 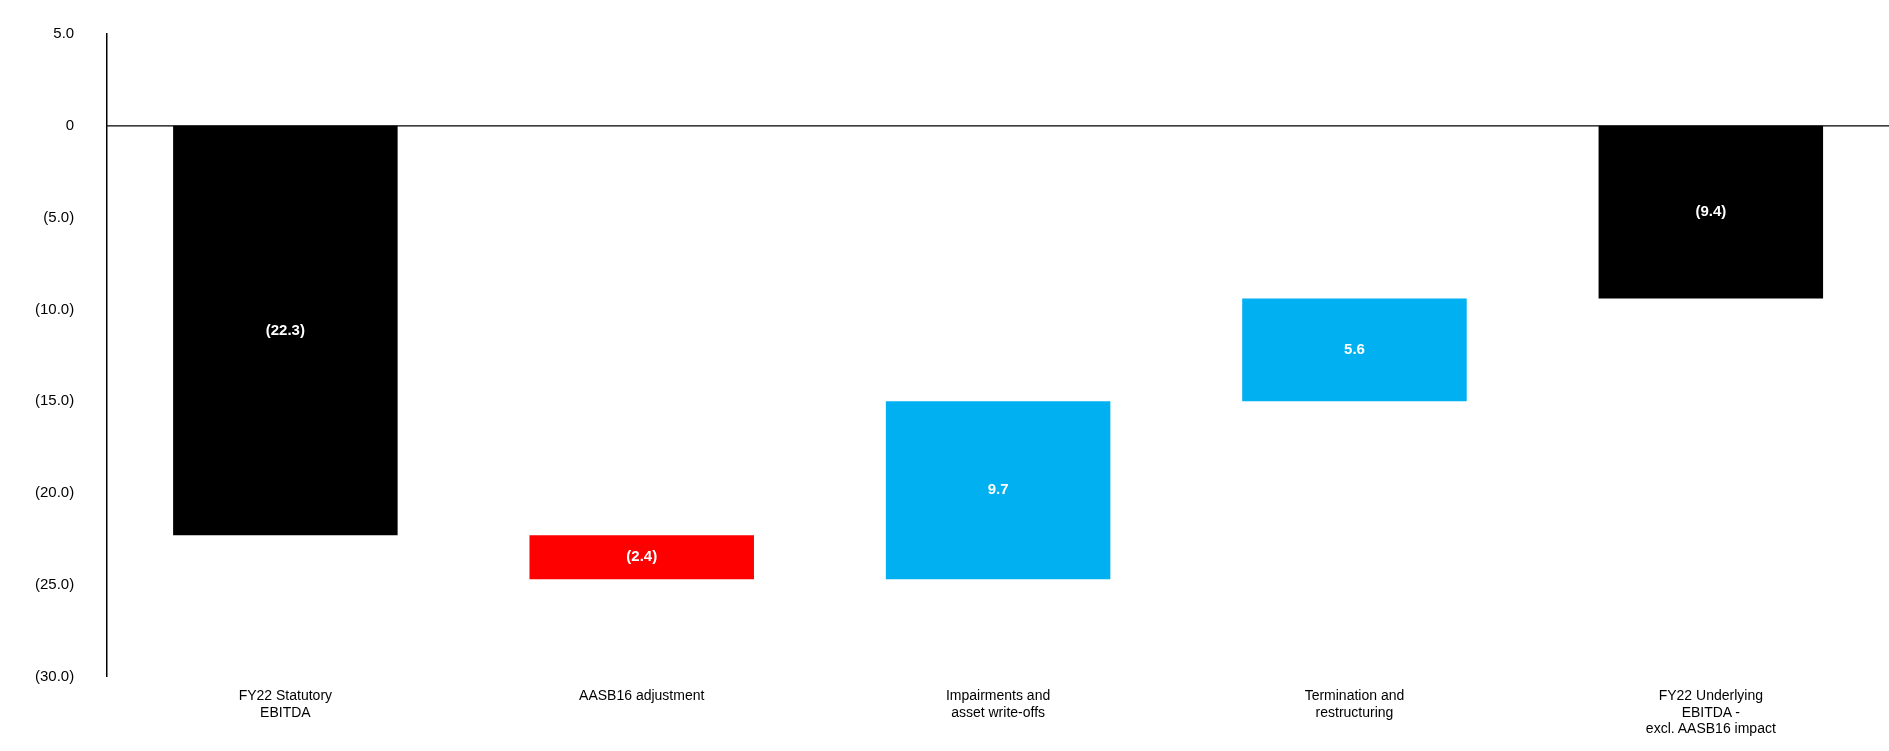 I want to click on data-label: (9.4), so click(x=1711, y=211).